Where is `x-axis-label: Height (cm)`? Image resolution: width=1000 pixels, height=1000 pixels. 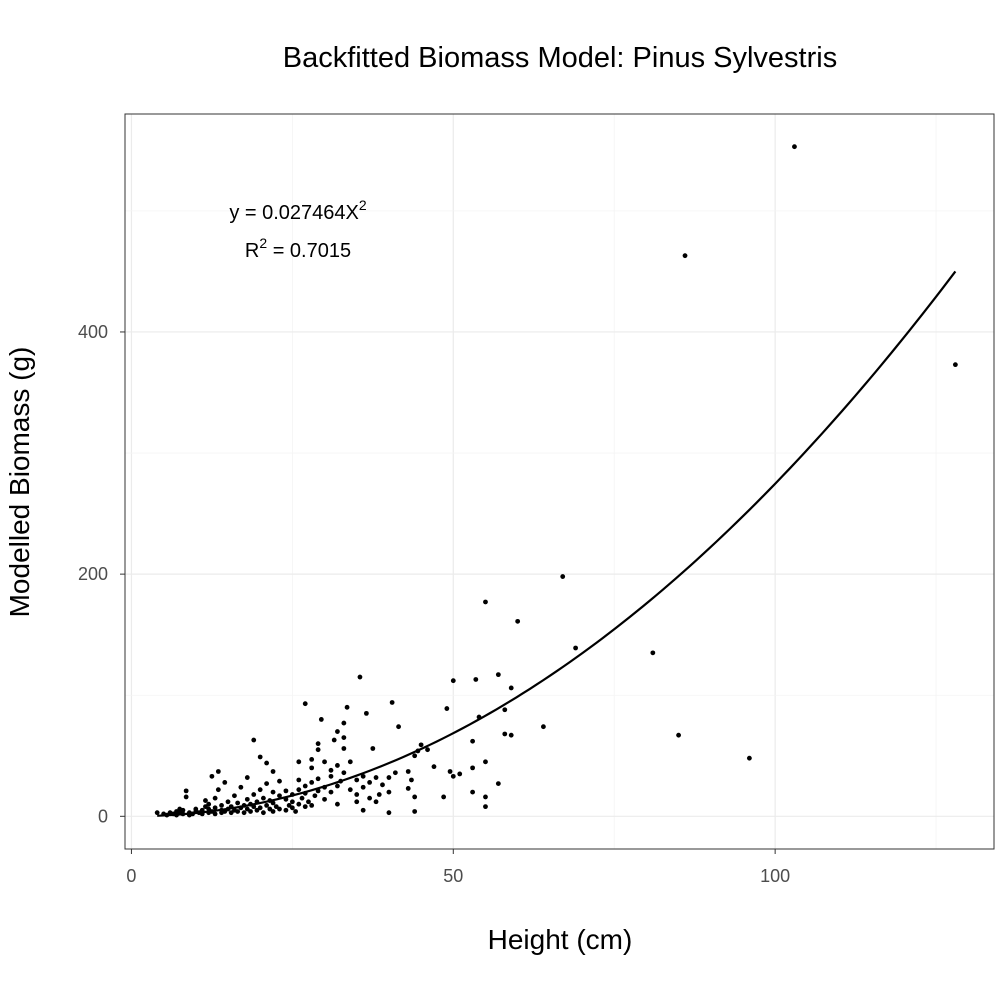 x-axis-label: Height (cm) is located at coordinates (560, 939).